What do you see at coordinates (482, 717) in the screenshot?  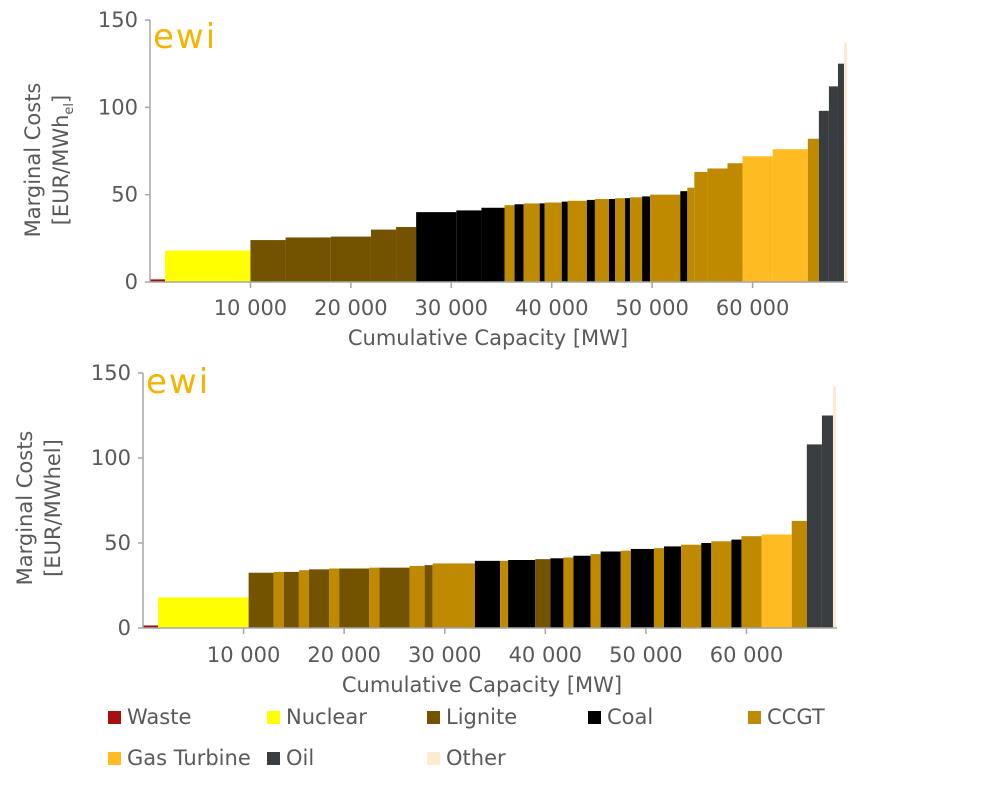 I see `legend-label: Lignite` at bounding box center [482, 717].